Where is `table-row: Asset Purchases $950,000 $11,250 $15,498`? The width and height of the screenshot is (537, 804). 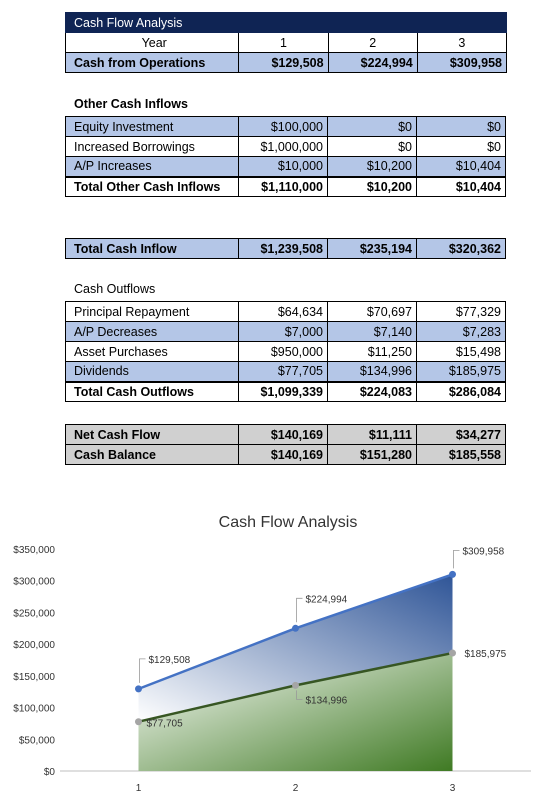 table-row: Asset Purchases $950,000 $11,250 $15,498 is located at coordinates (285, 351).